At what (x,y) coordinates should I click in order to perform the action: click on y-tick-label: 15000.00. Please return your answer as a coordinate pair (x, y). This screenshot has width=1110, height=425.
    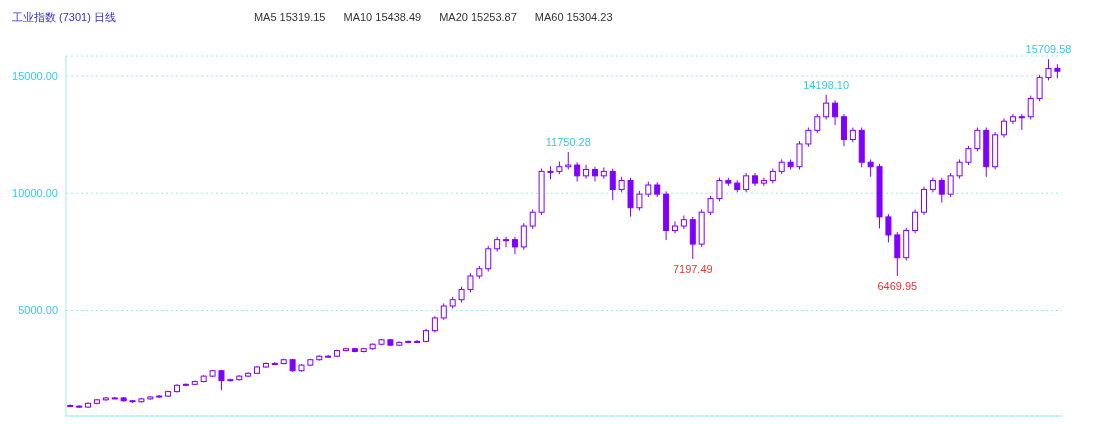
    Looking at the image, I should click on (35, 75).